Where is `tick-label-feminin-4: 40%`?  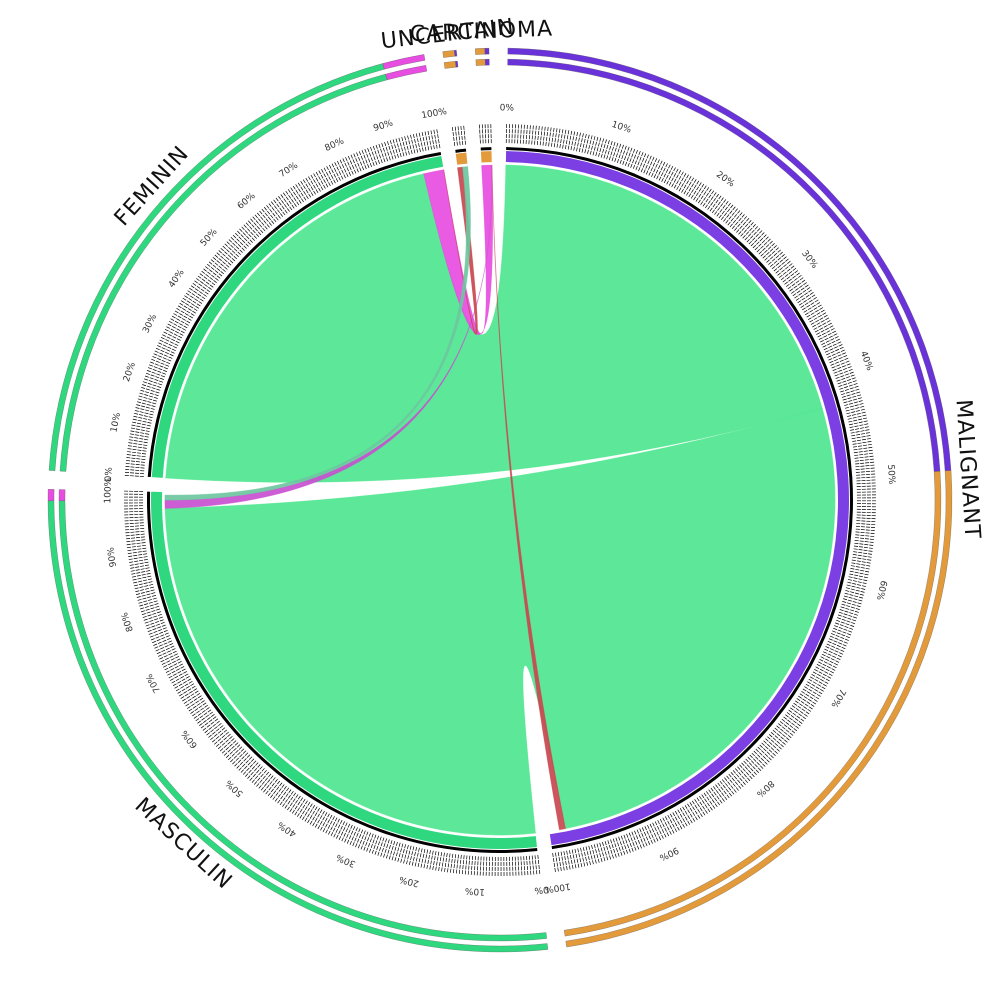 tick-label-feminin-4: 40% is located at coordinates (177, 278).